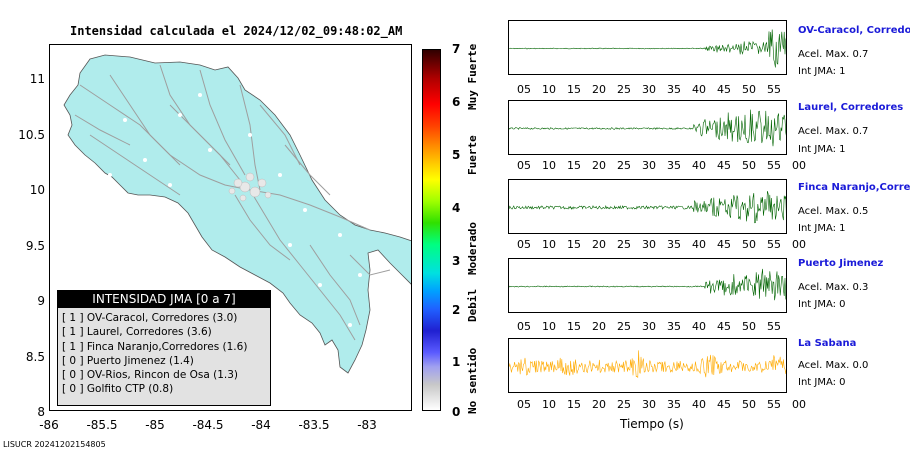 The image size is (910, 460). I want to click on map-lon-tick: -86, so click(49, 425).